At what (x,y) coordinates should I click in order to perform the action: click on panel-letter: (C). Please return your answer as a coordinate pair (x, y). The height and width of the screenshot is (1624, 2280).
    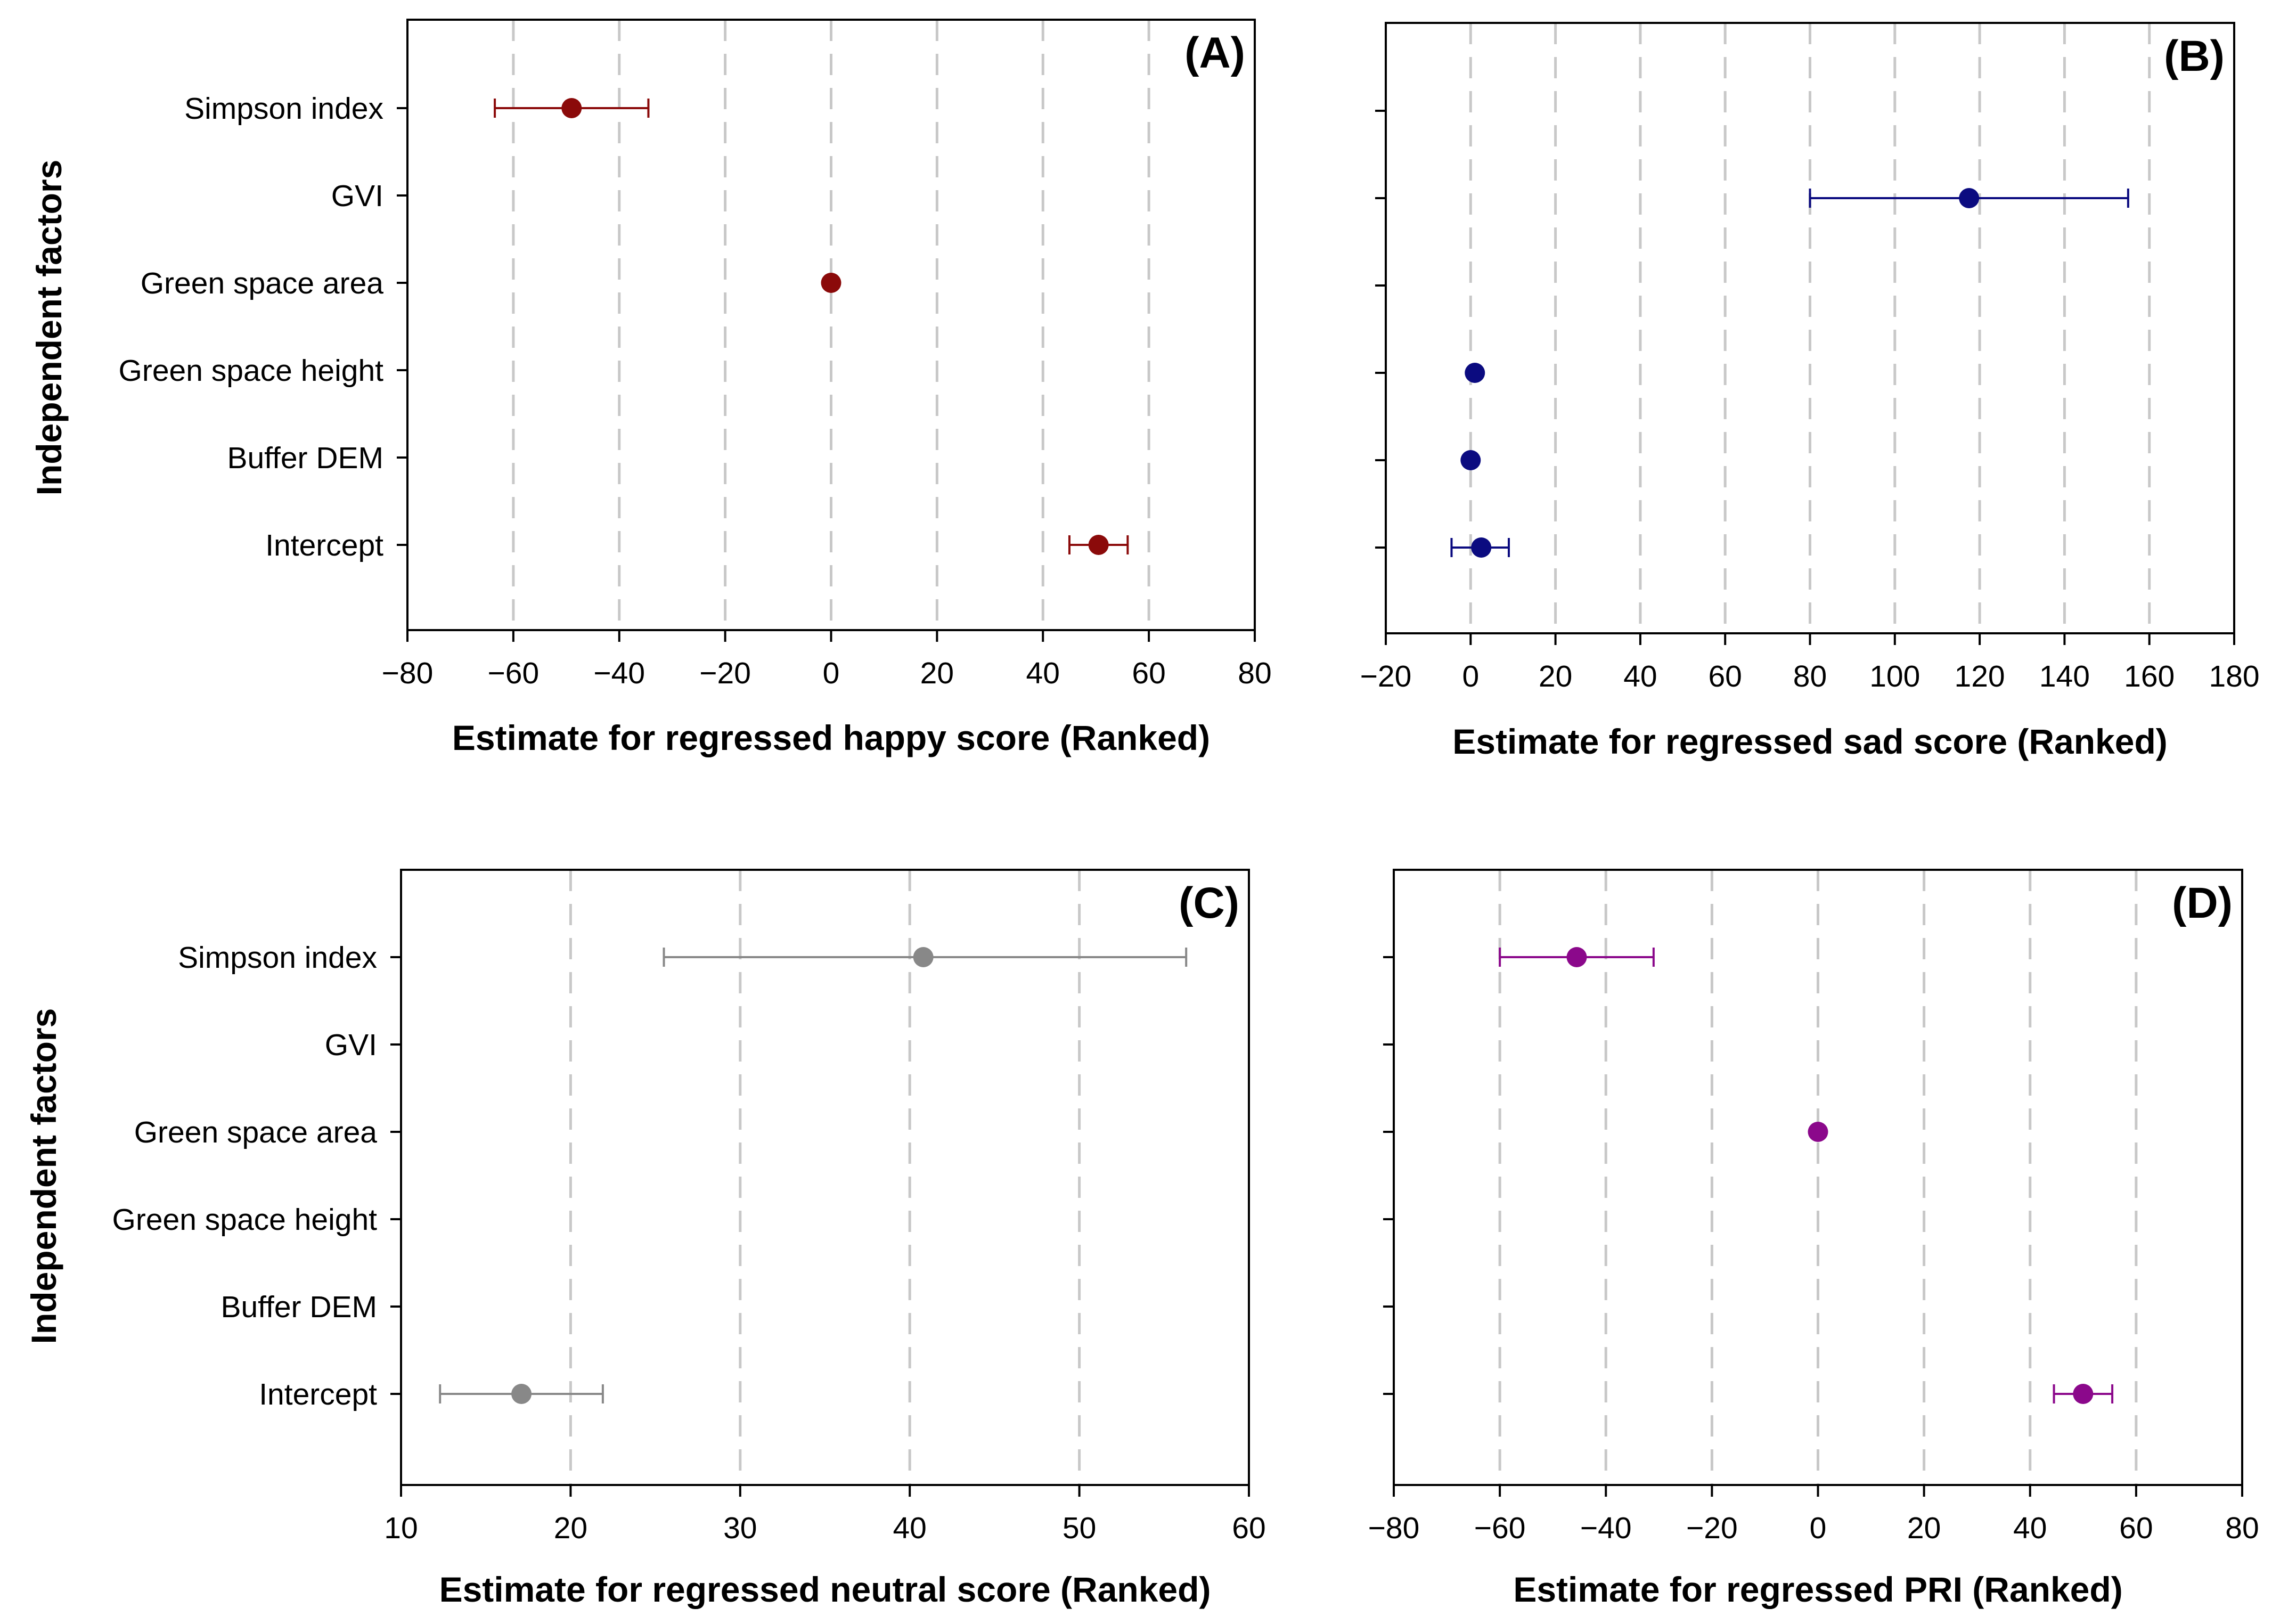
    Looking at the image, I should click on (1209, 903).